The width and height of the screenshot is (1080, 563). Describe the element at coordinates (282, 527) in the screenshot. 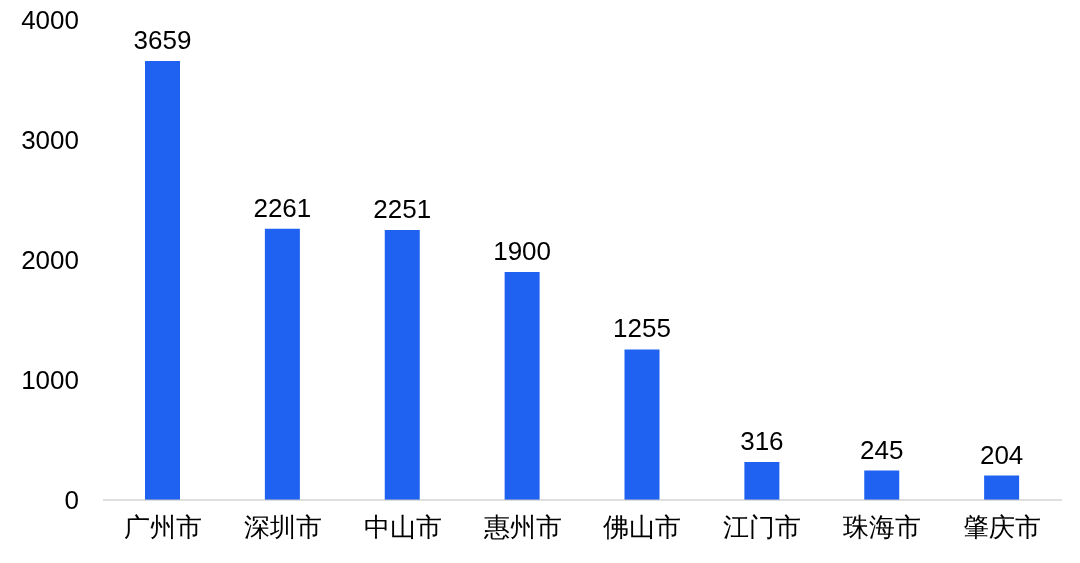

I see `x-tick-label: 深圳市` at that location.